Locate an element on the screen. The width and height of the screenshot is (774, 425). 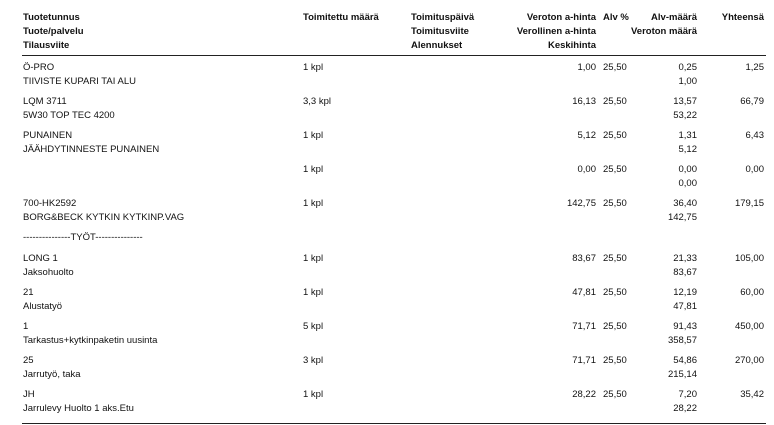
column-header: Tuote/palvelu is located at coordinates (53, 31).